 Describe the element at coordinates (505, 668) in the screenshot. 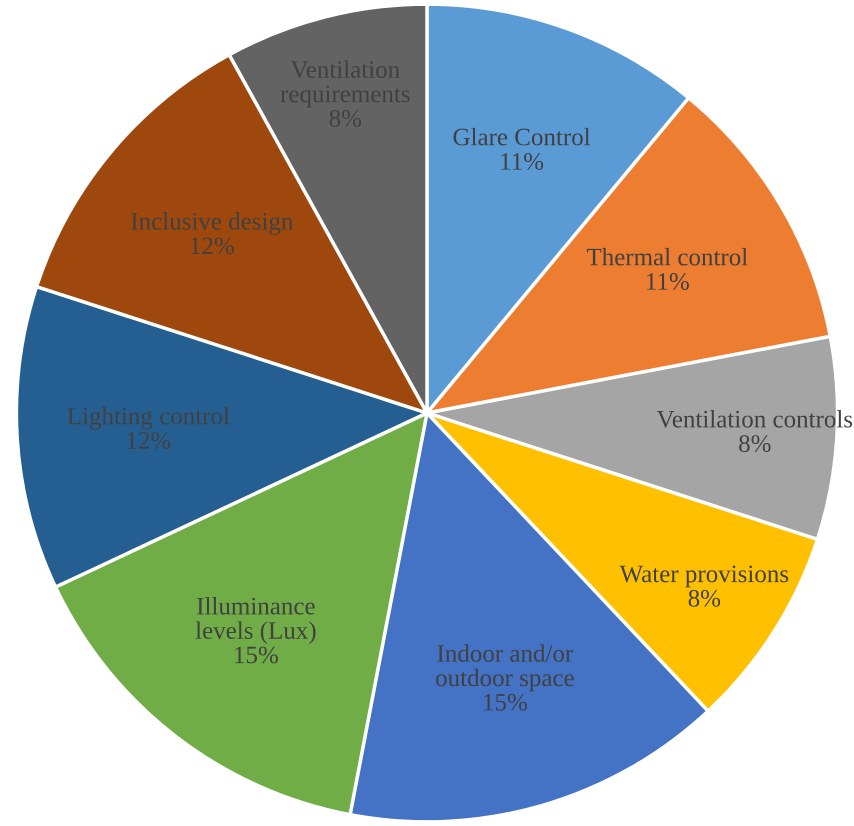

I see `slice-label: Indoor and/or outdoor space` at that location.